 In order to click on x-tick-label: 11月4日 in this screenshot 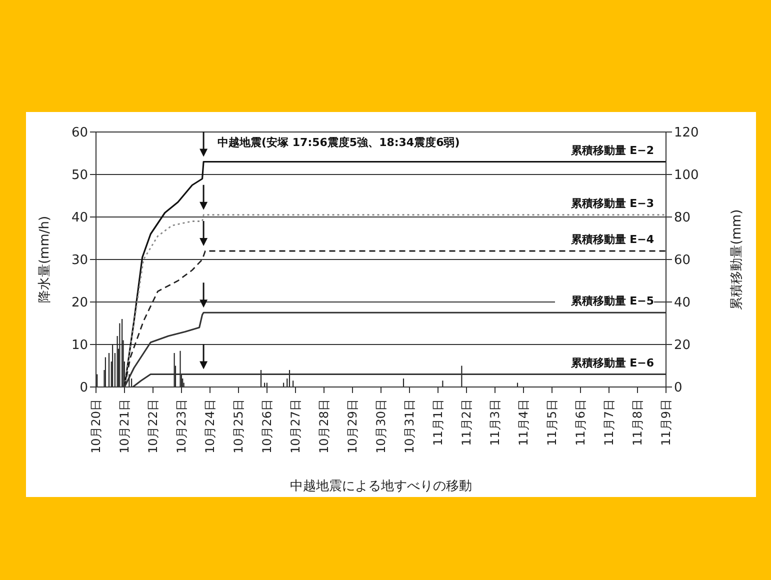, I will do `click(523, 422)`.